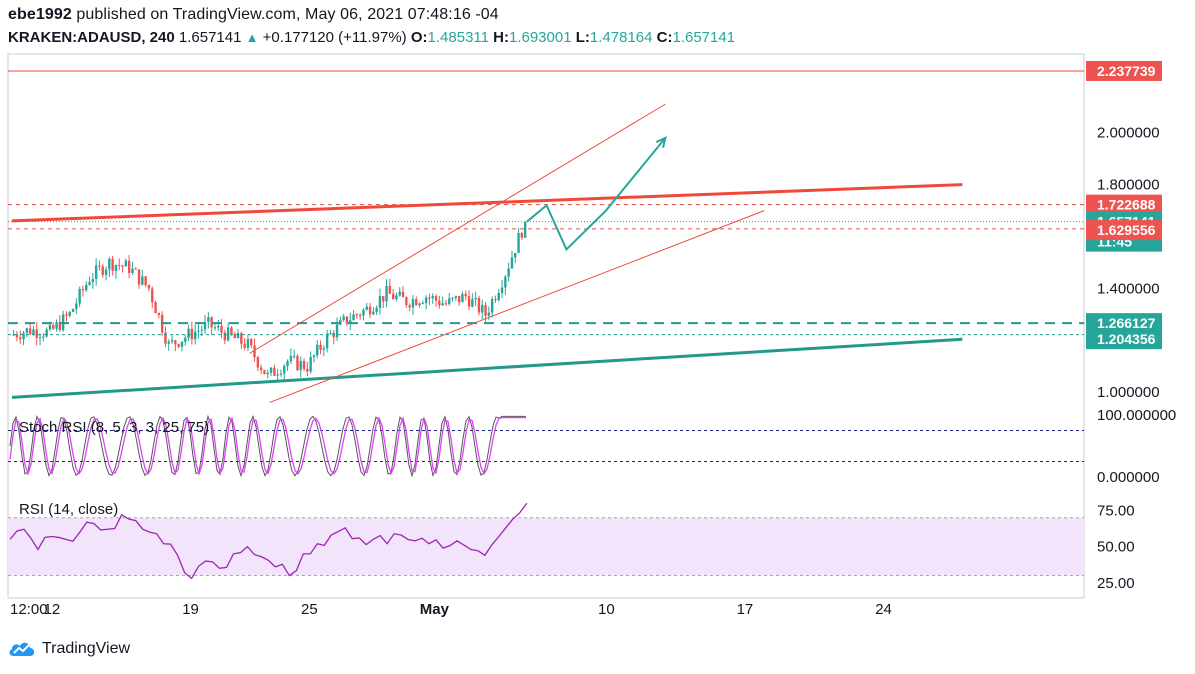 The height and width of the screenshot is (674, 1195). What do you see at coordinates (68, 509) in the screenshot?
I see `rsi-label: RSI (14, close)` at bounding box center [68, 509].